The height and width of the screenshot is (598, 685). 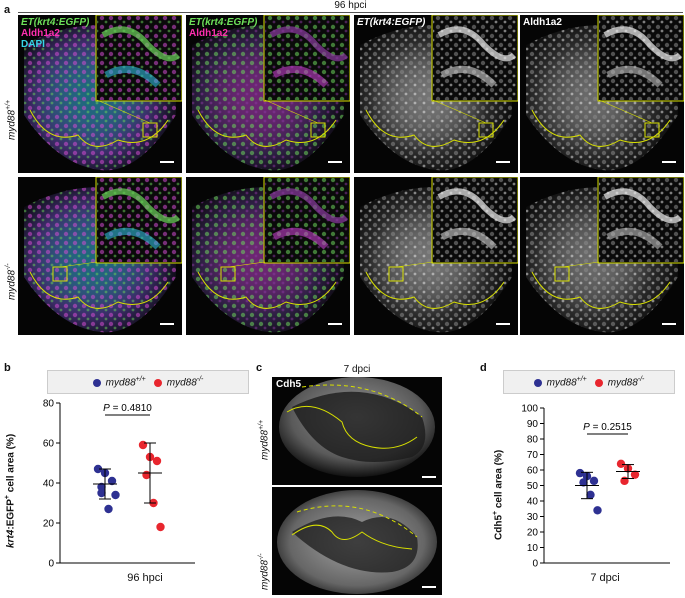 I want to click on panel-c-label: c, so click(x=259, y=368).